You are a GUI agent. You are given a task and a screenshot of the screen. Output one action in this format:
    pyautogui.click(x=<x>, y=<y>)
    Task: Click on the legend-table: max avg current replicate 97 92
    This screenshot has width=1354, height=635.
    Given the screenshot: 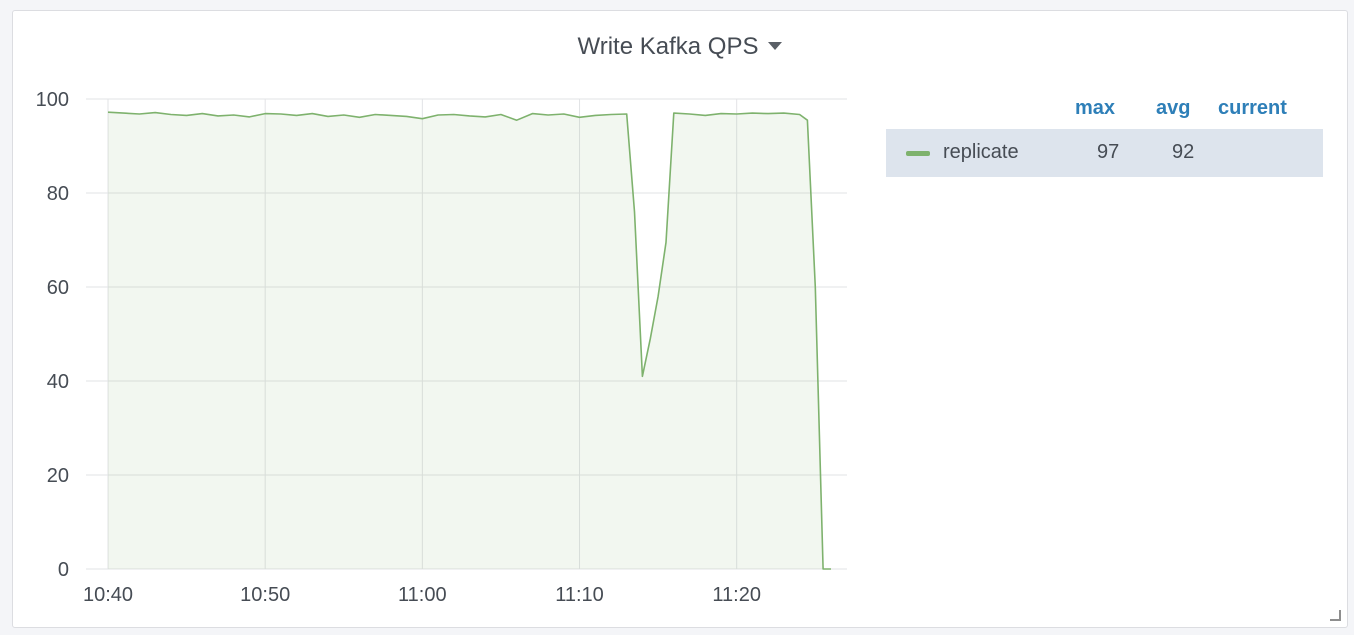 What is the action you would take?
    pyautogui.click(x=1104, y=136)
    